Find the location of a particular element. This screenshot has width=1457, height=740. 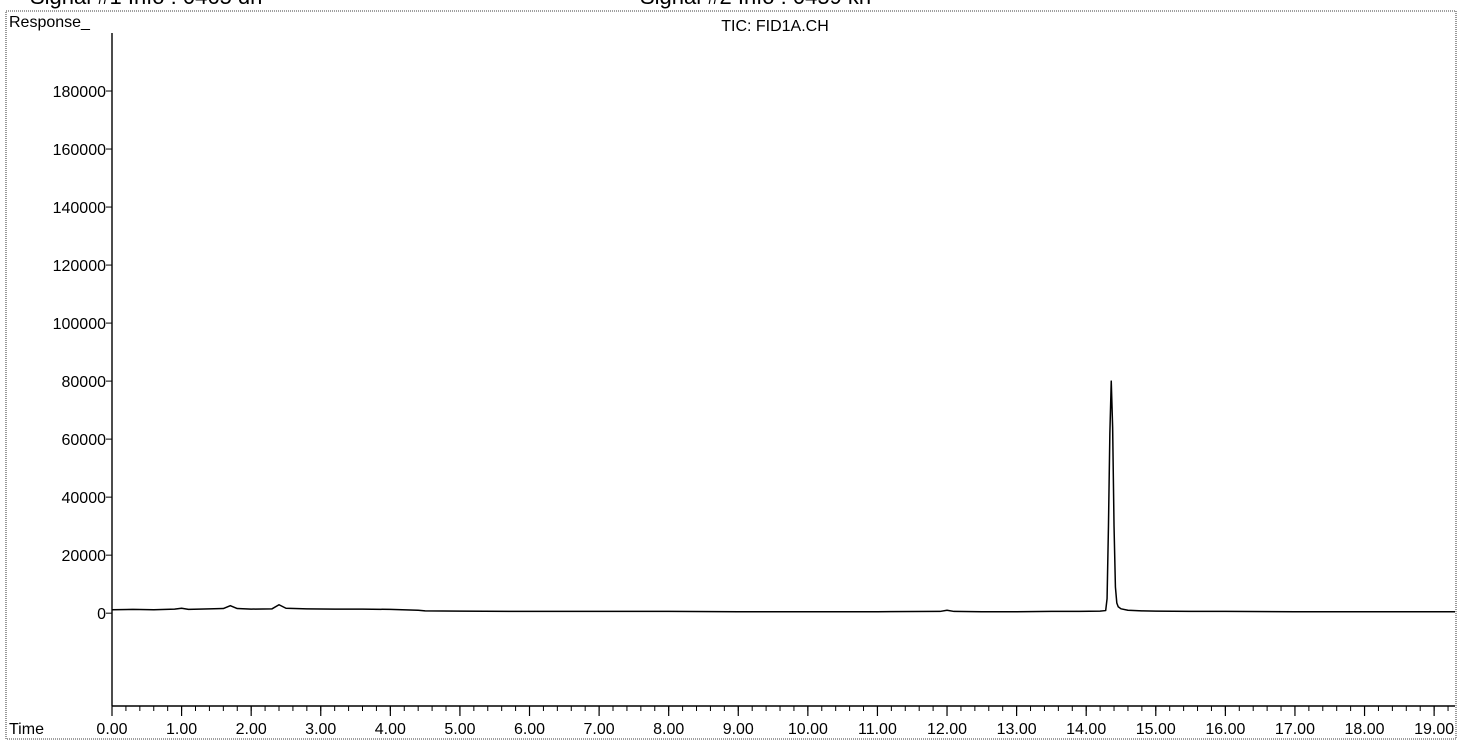

y-tick-label: 160000 is located at coordinates (79, 150).